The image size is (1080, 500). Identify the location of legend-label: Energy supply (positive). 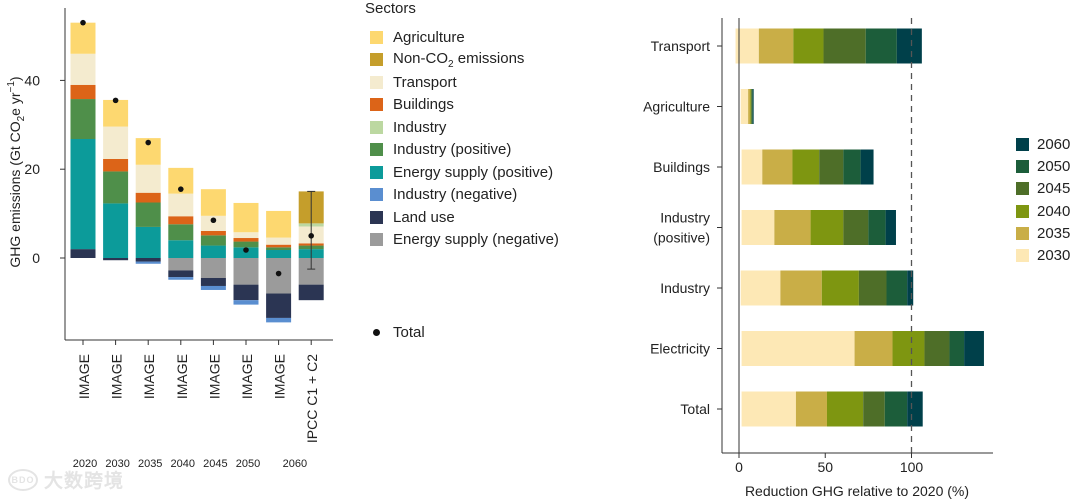
(473, 172).